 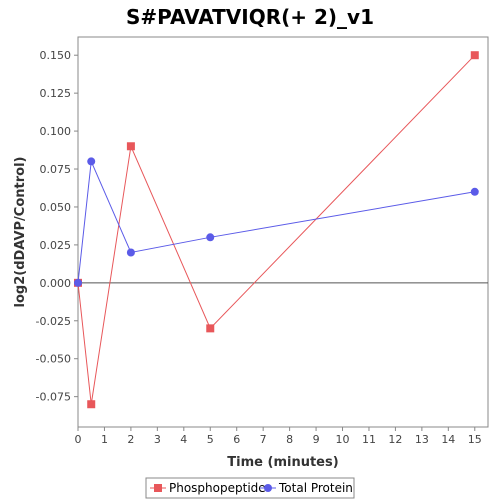 What do you see at coordinates (104, 439) in the screenshot?
I see `x-tick-label: 1` at bounding box center [104, 439].